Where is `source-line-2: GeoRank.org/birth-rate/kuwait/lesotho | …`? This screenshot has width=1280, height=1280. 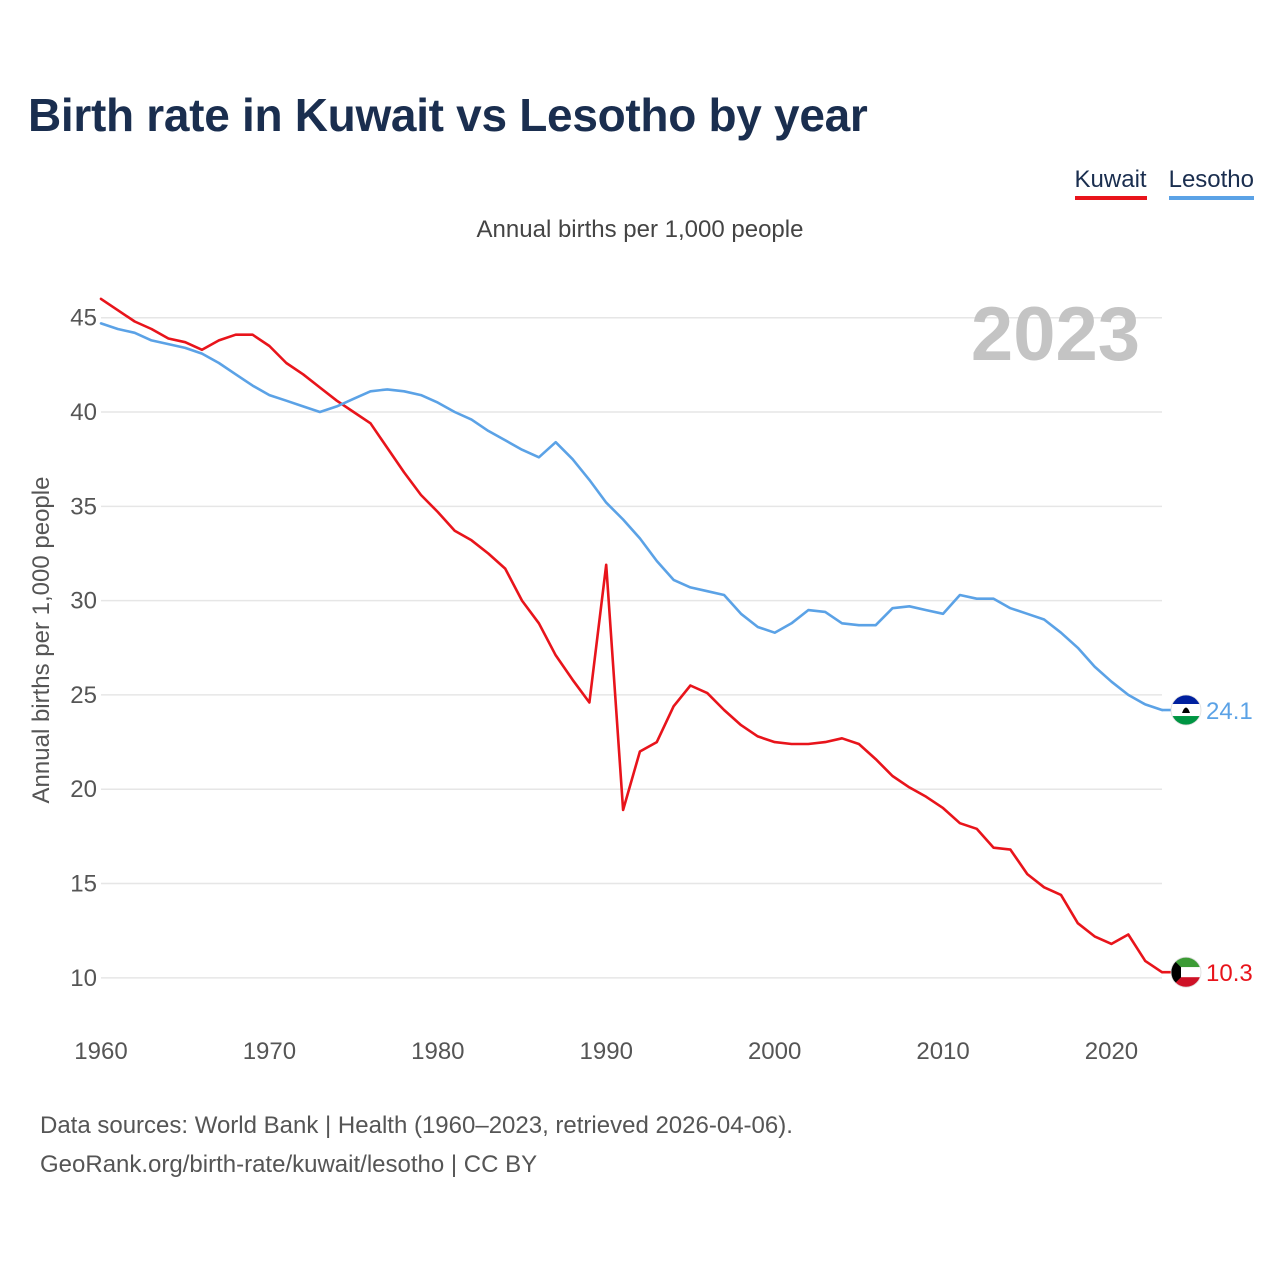
source-line-2: GeoRank.org/birth-rate/kuwait/lesotho | … is located at coordinates (289, 1164).